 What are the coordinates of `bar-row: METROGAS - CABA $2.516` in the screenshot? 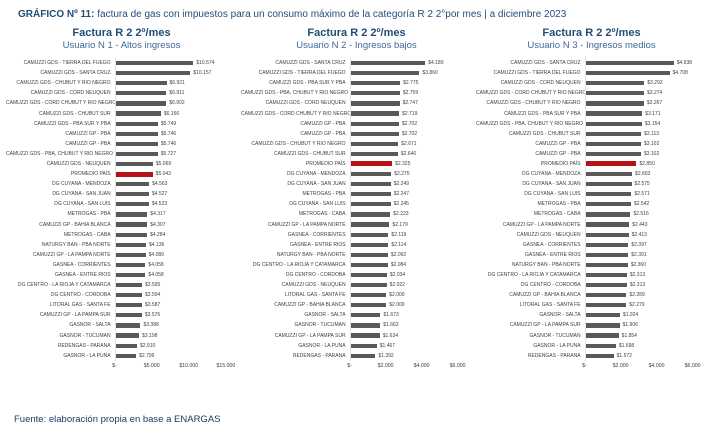 It's located at (591, 214).